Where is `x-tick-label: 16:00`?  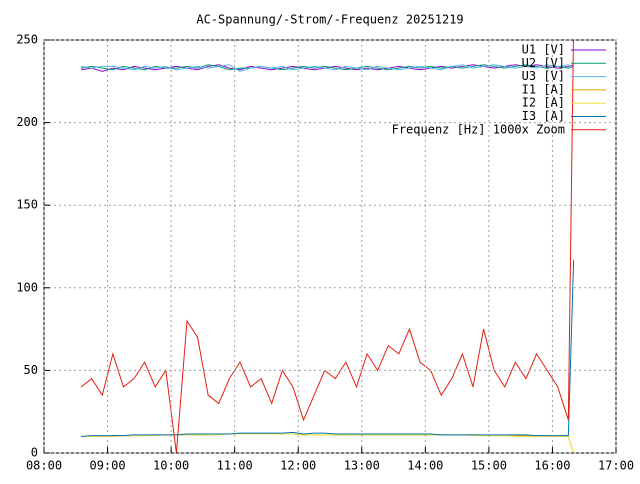
x-tick-label: 16:00 is located at coordinates (552, 466).